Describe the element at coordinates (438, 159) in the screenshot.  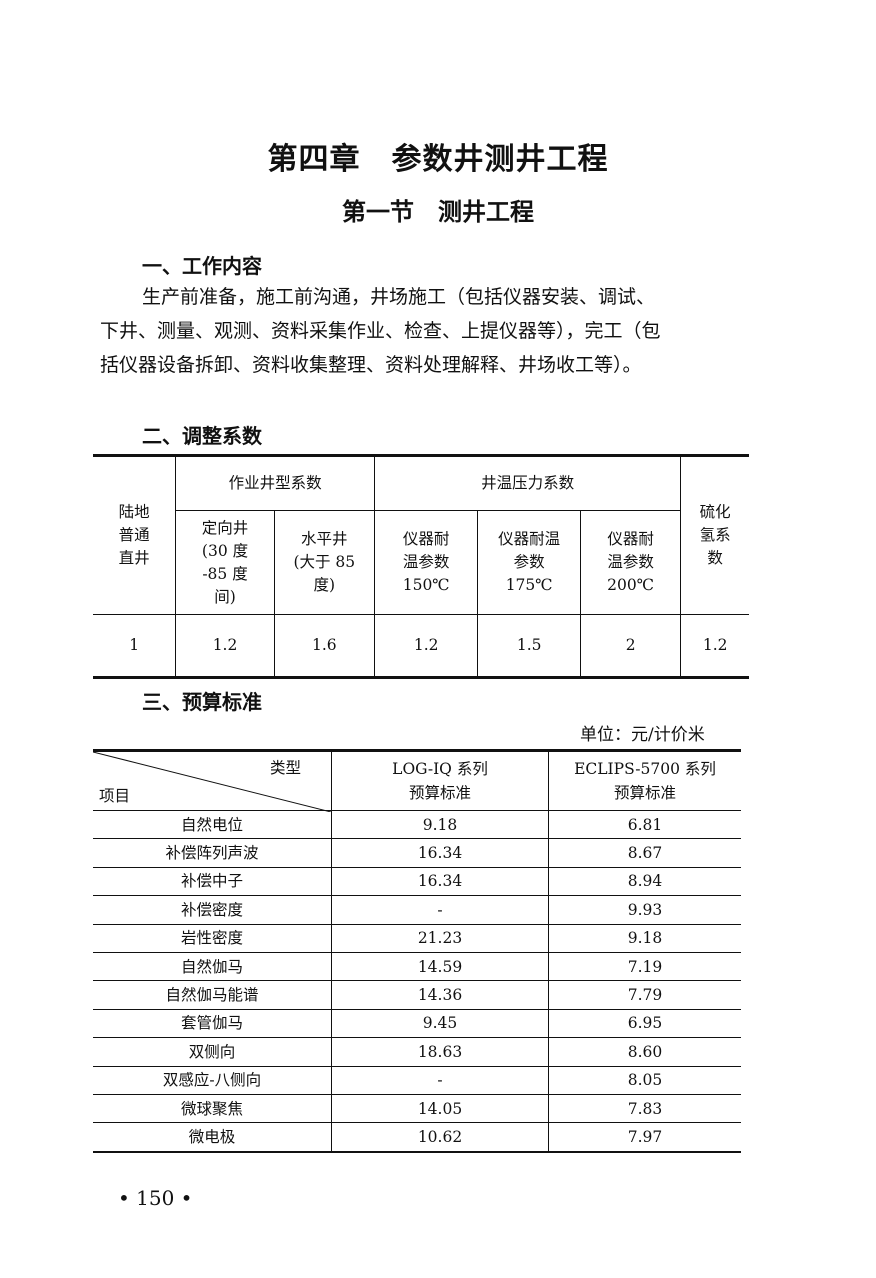
I see `chapter-title: 第四章 参数井测井工程` at that location.